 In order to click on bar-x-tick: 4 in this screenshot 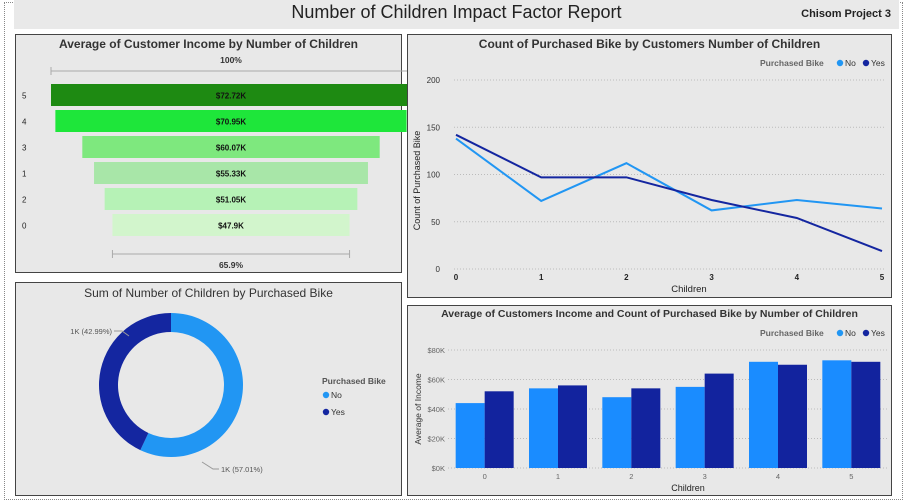, I will do `click(778, 476)`.